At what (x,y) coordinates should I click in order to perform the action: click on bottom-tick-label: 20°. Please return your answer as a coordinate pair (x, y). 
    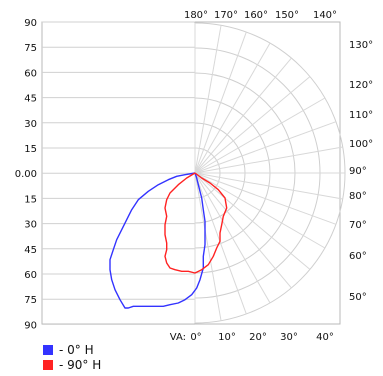
    Looking at the image, I should click on (258, 337).